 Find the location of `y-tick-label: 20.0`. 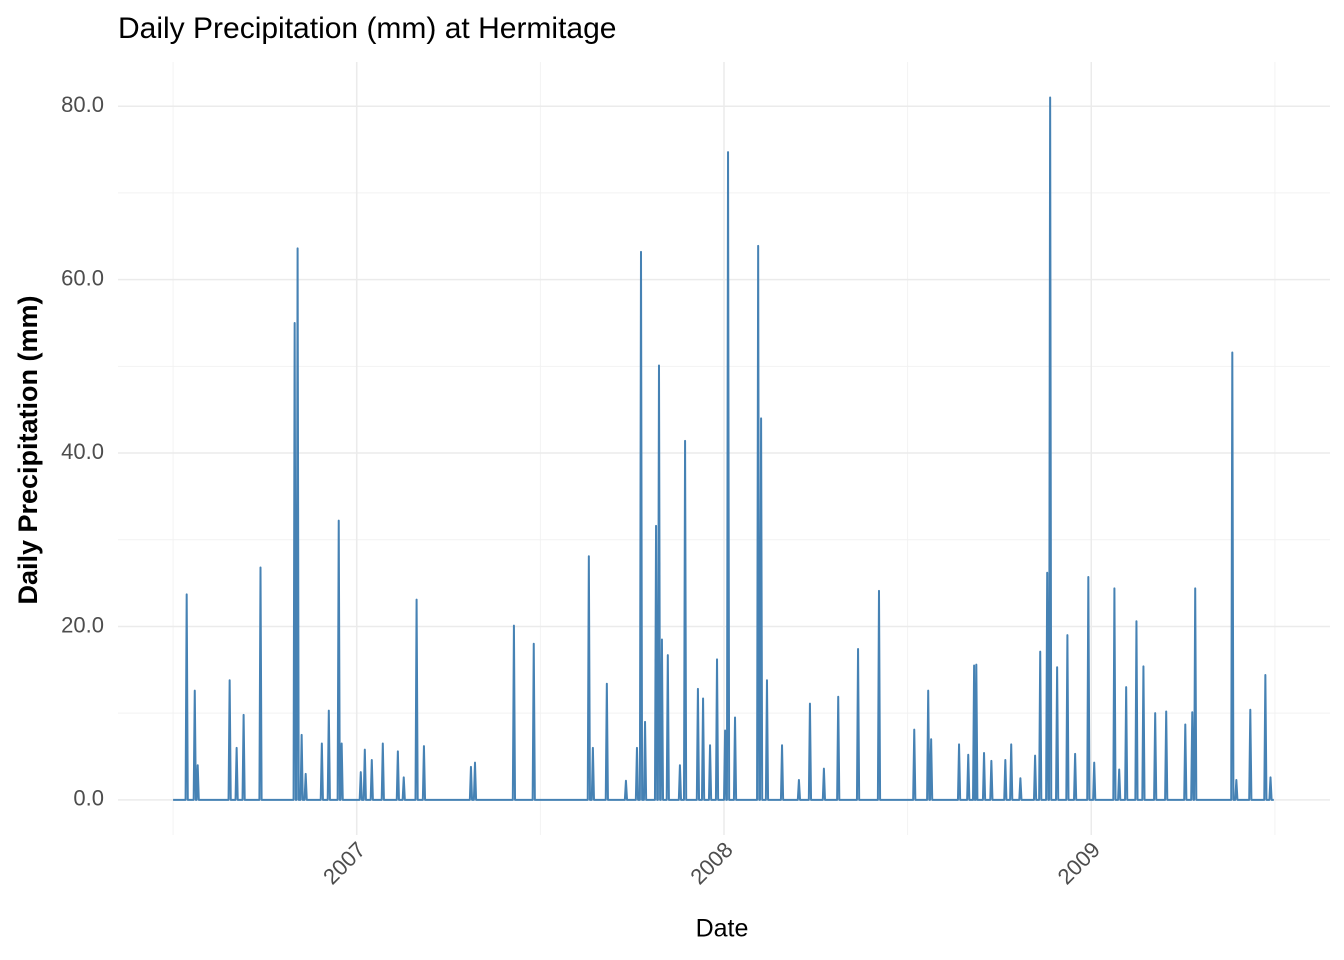

y-tick-label: 20.0 is located at coordinates (82, 624).